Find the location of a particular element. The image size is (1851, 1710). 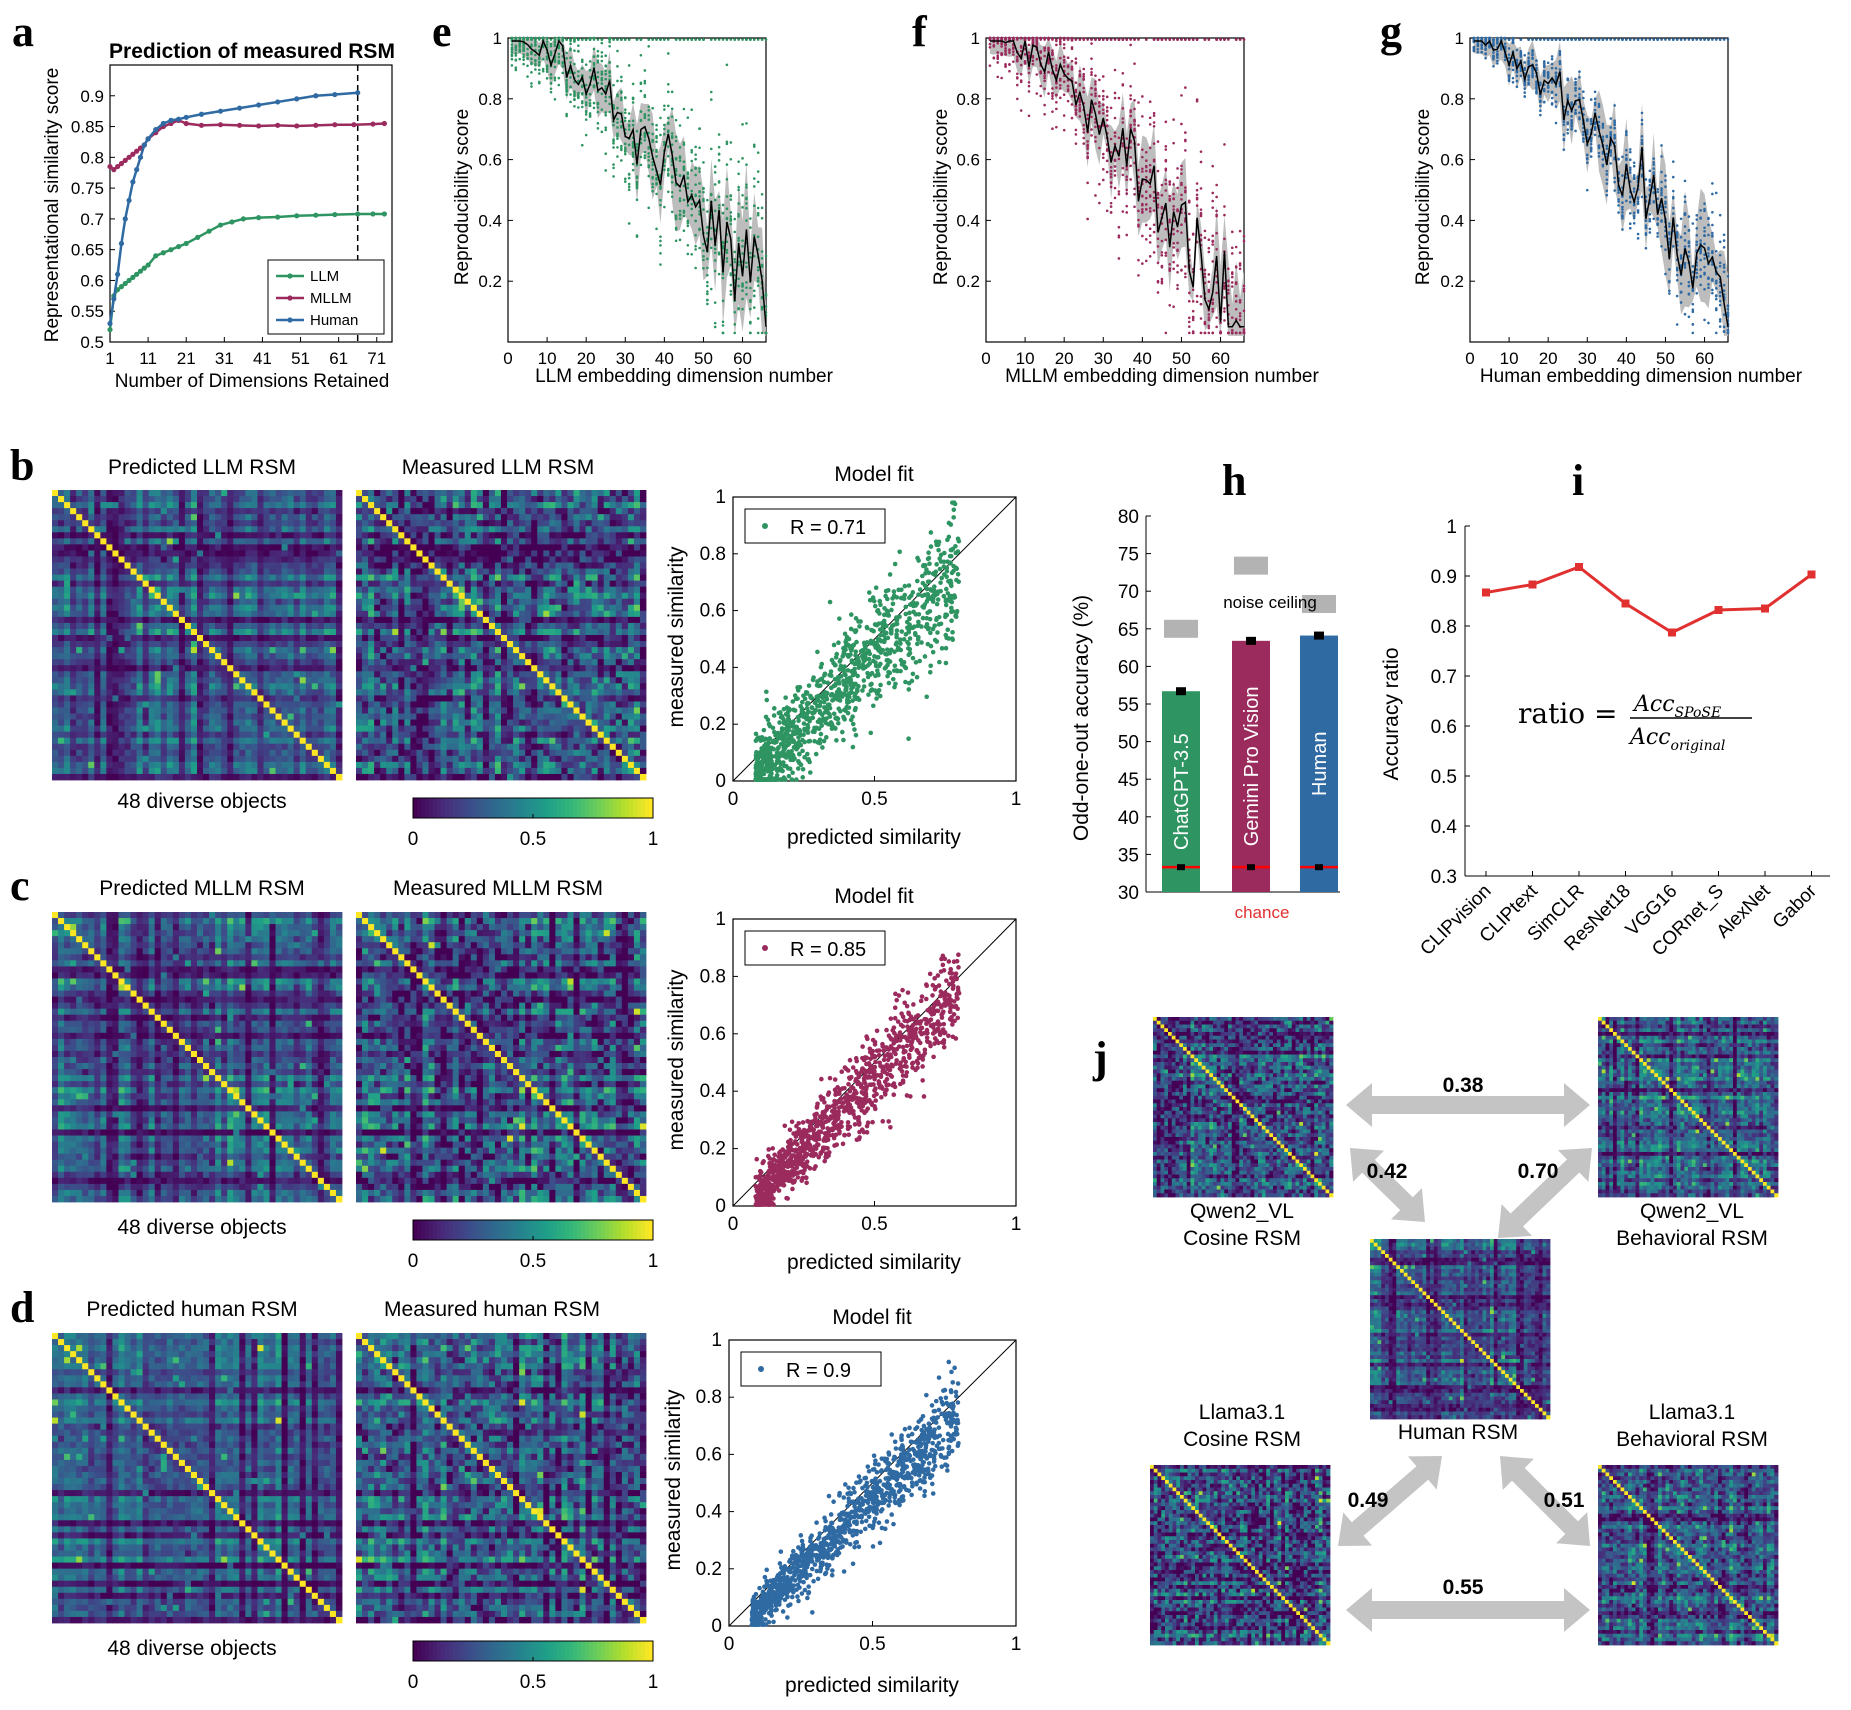

y-tick-label: 0.75 is located at coordinates (87, 188).